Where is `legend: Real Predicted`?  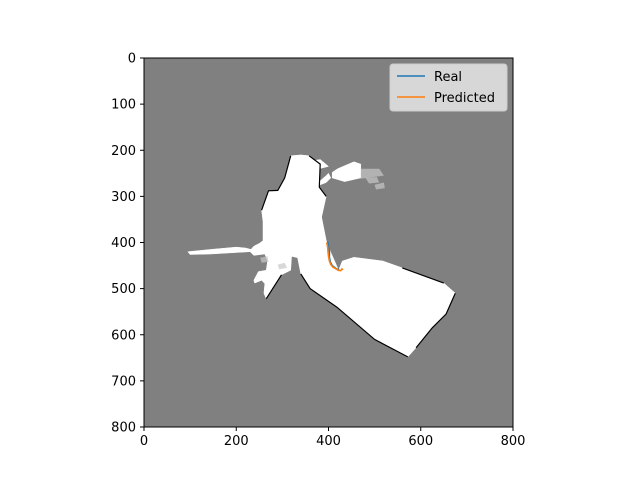
legend: Real Predicted is located at coordinates (448, 87).